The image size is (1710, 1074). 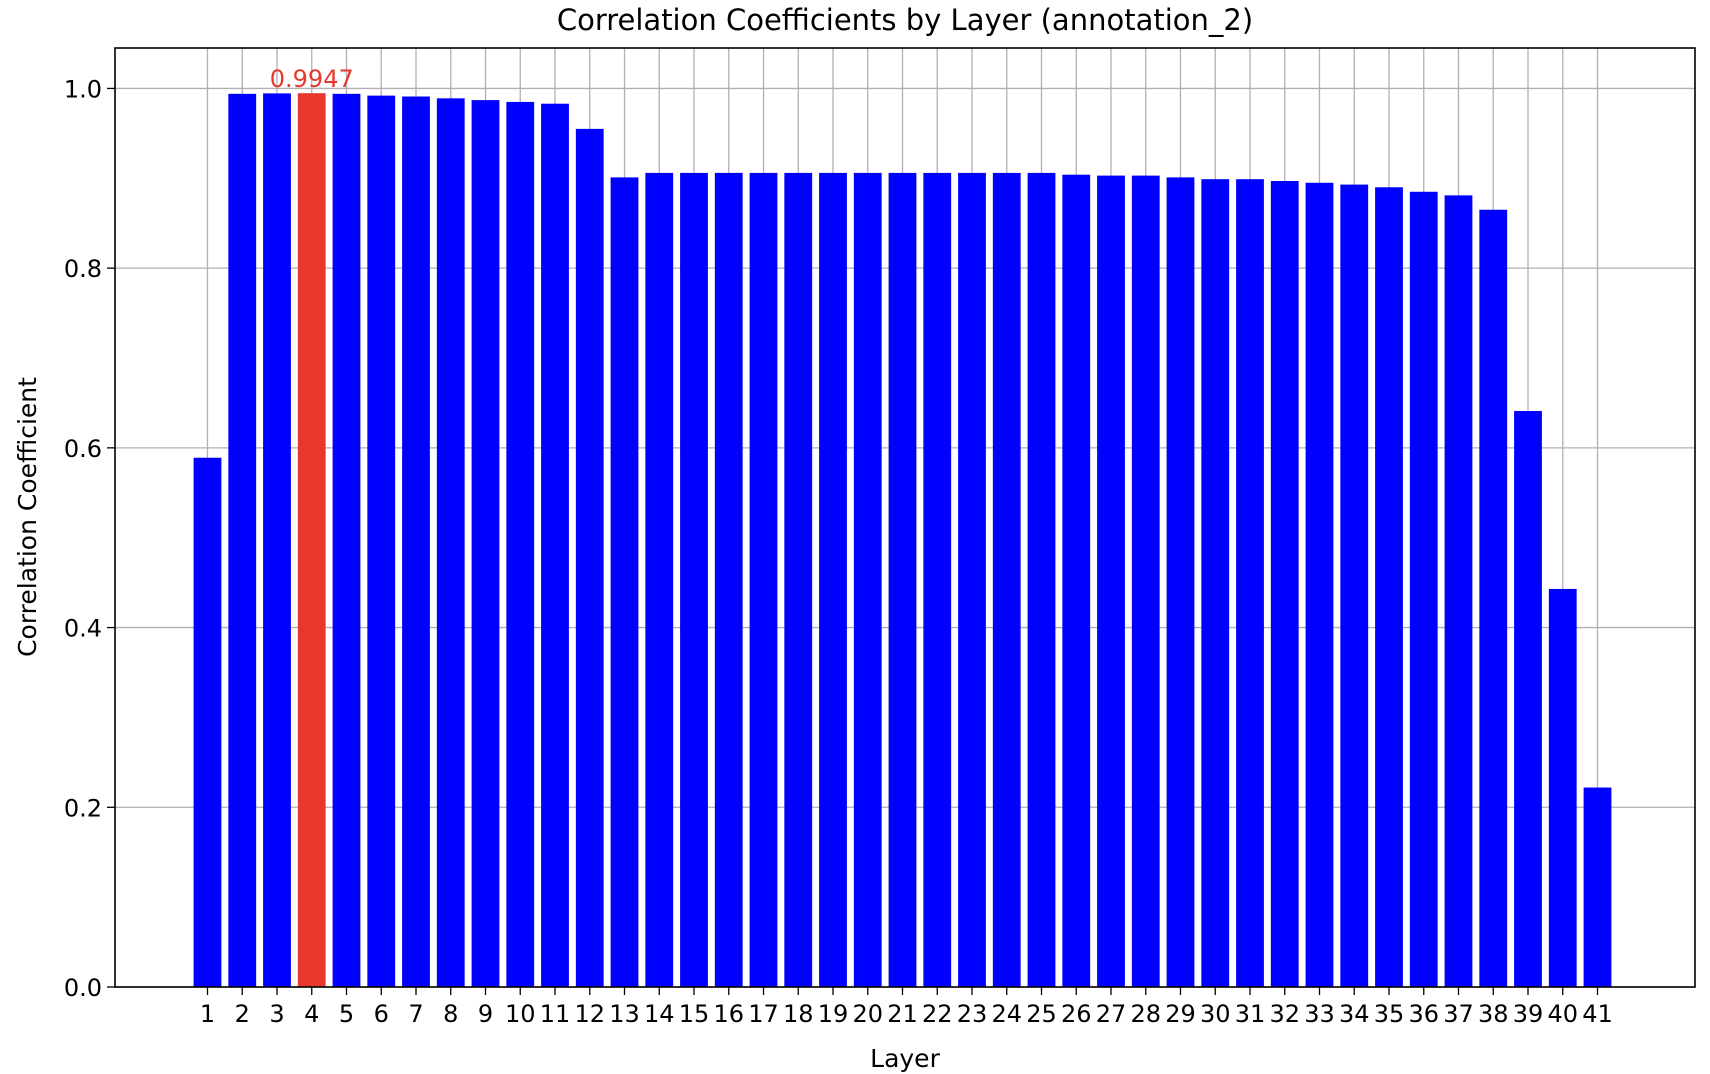 What do you see at coordinates (902, 1014) in the screenshot?
I see `x-tick-label: 21` at bounding box center [902, 1014].